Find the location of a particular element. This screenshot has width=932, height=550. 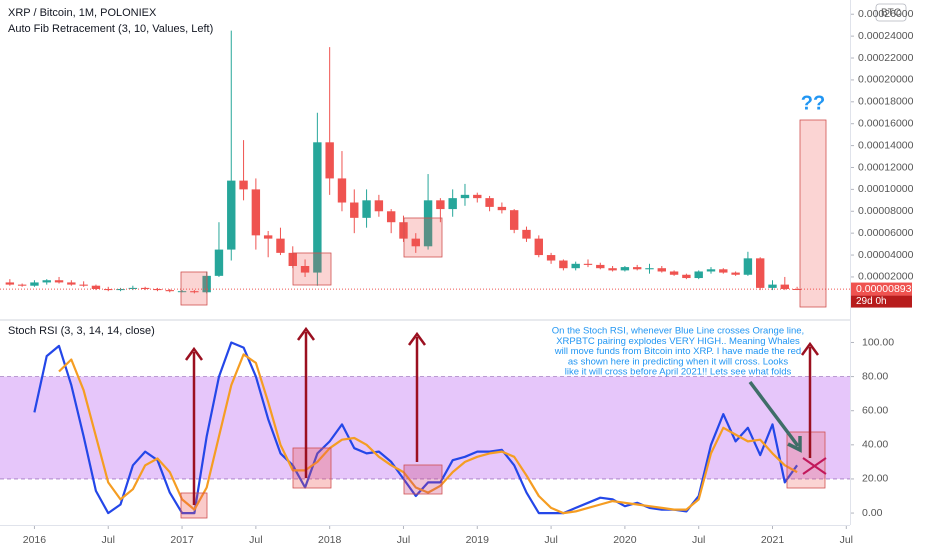

y-tick-label: 80.00 is located at coordinates (875, 376).